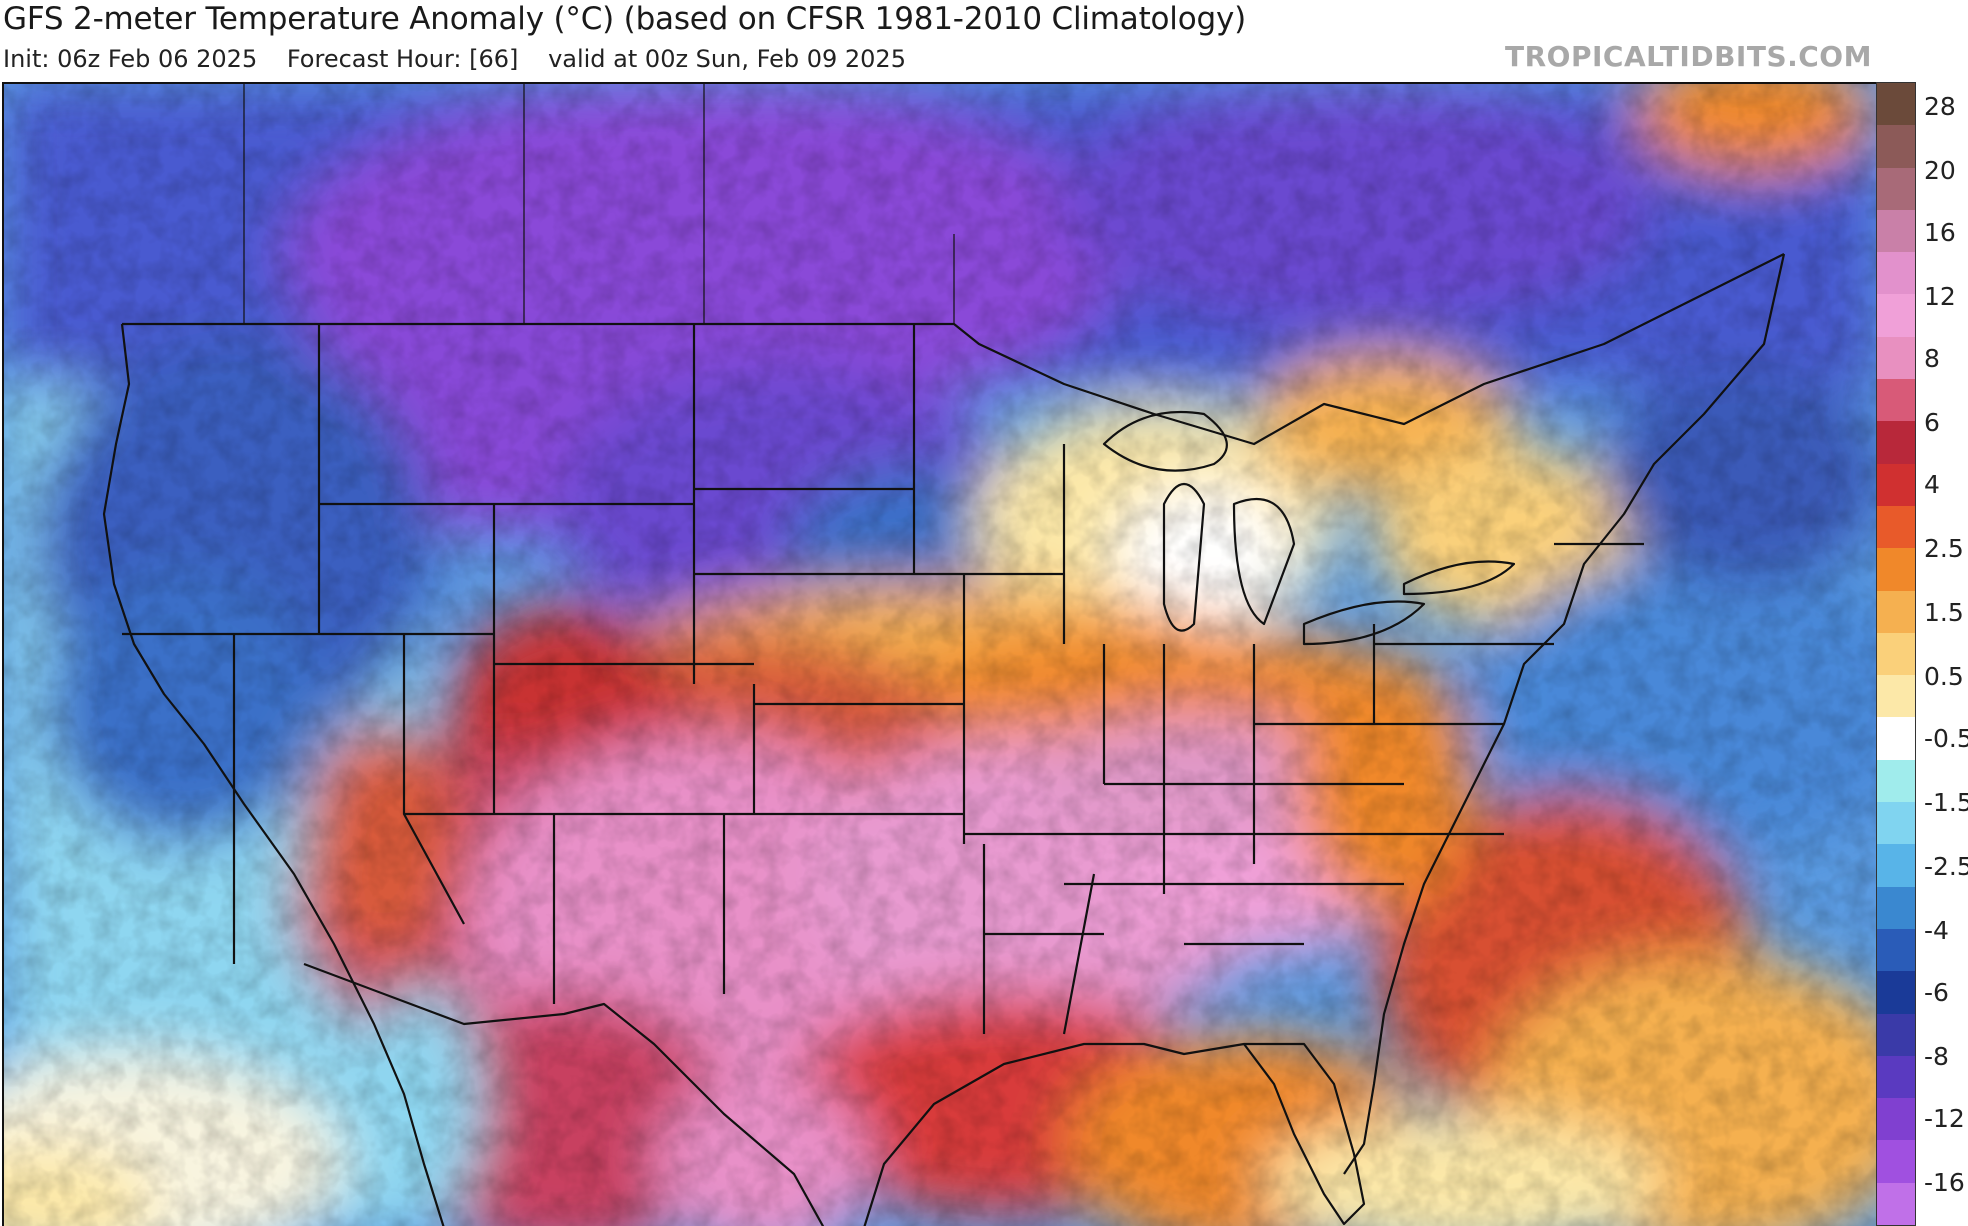 The width and height of the screenshot is (1968, 1226). Describe the element at coordinates (1944, 1118) in the screenshot. I see `colorbar-tick-label: -12` at that location.